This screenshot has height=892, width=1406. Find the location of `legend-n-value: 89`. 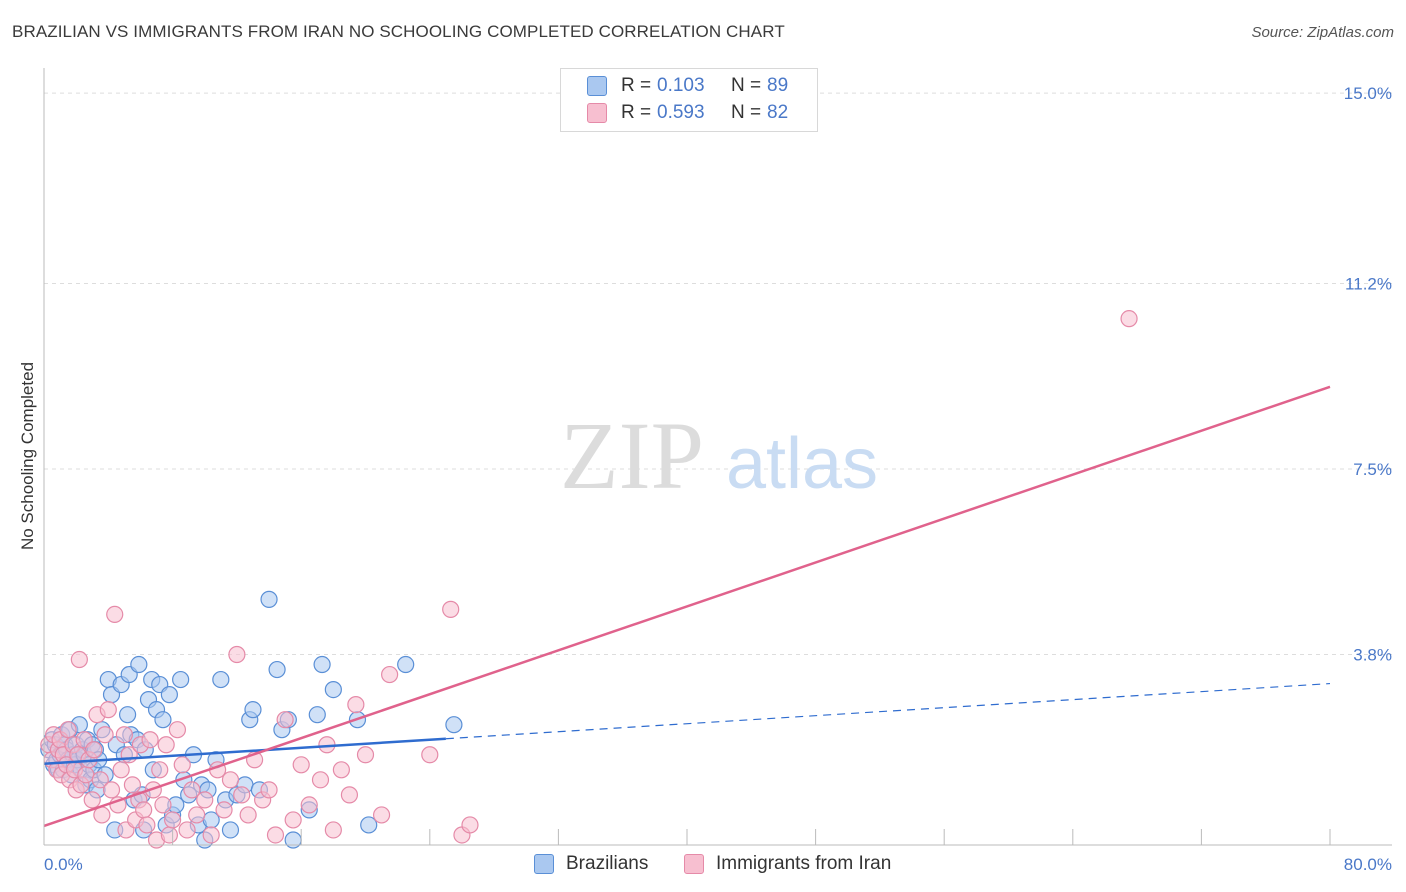

legend-n-value: 89 is located at coordinates (778, 85).